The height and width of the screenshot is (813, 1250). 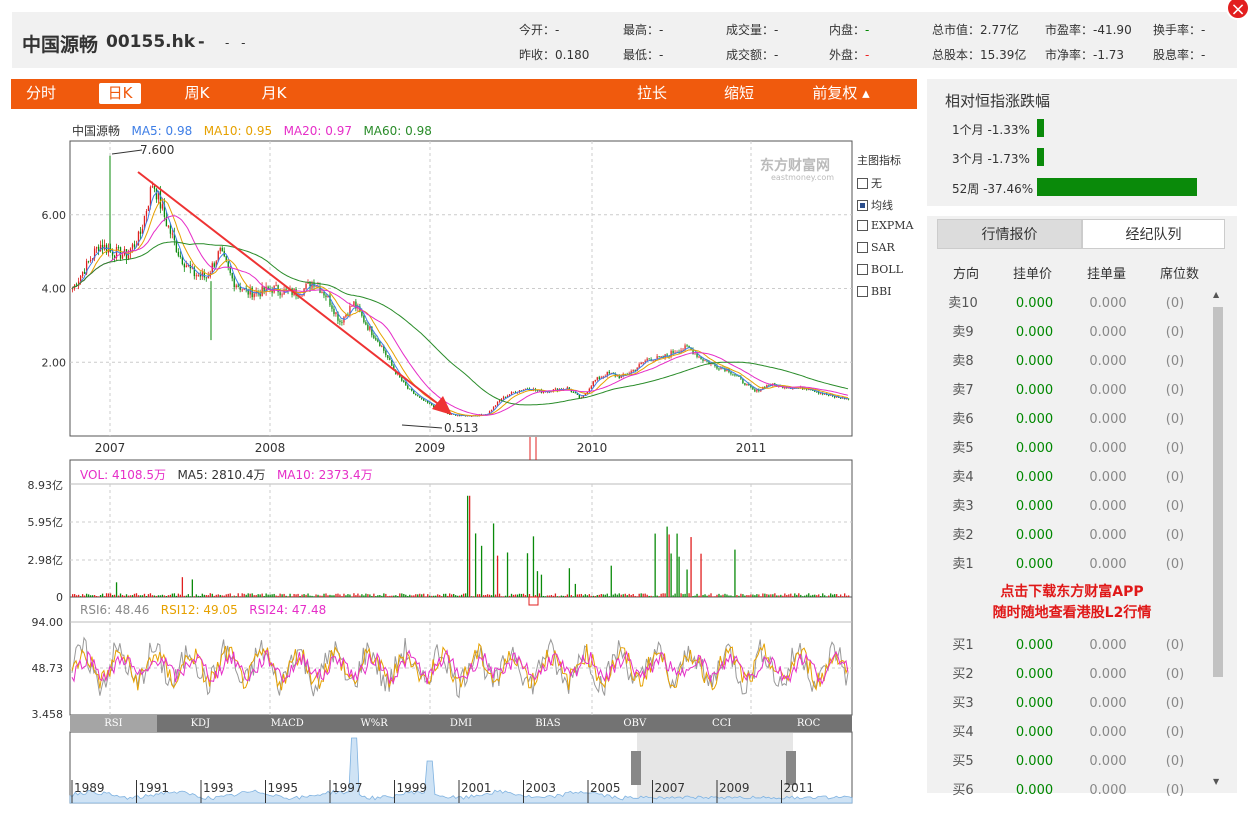 I want to click on buy-order-row: 买3 0.000 0.000 (0), so click(x=1068, y=703).